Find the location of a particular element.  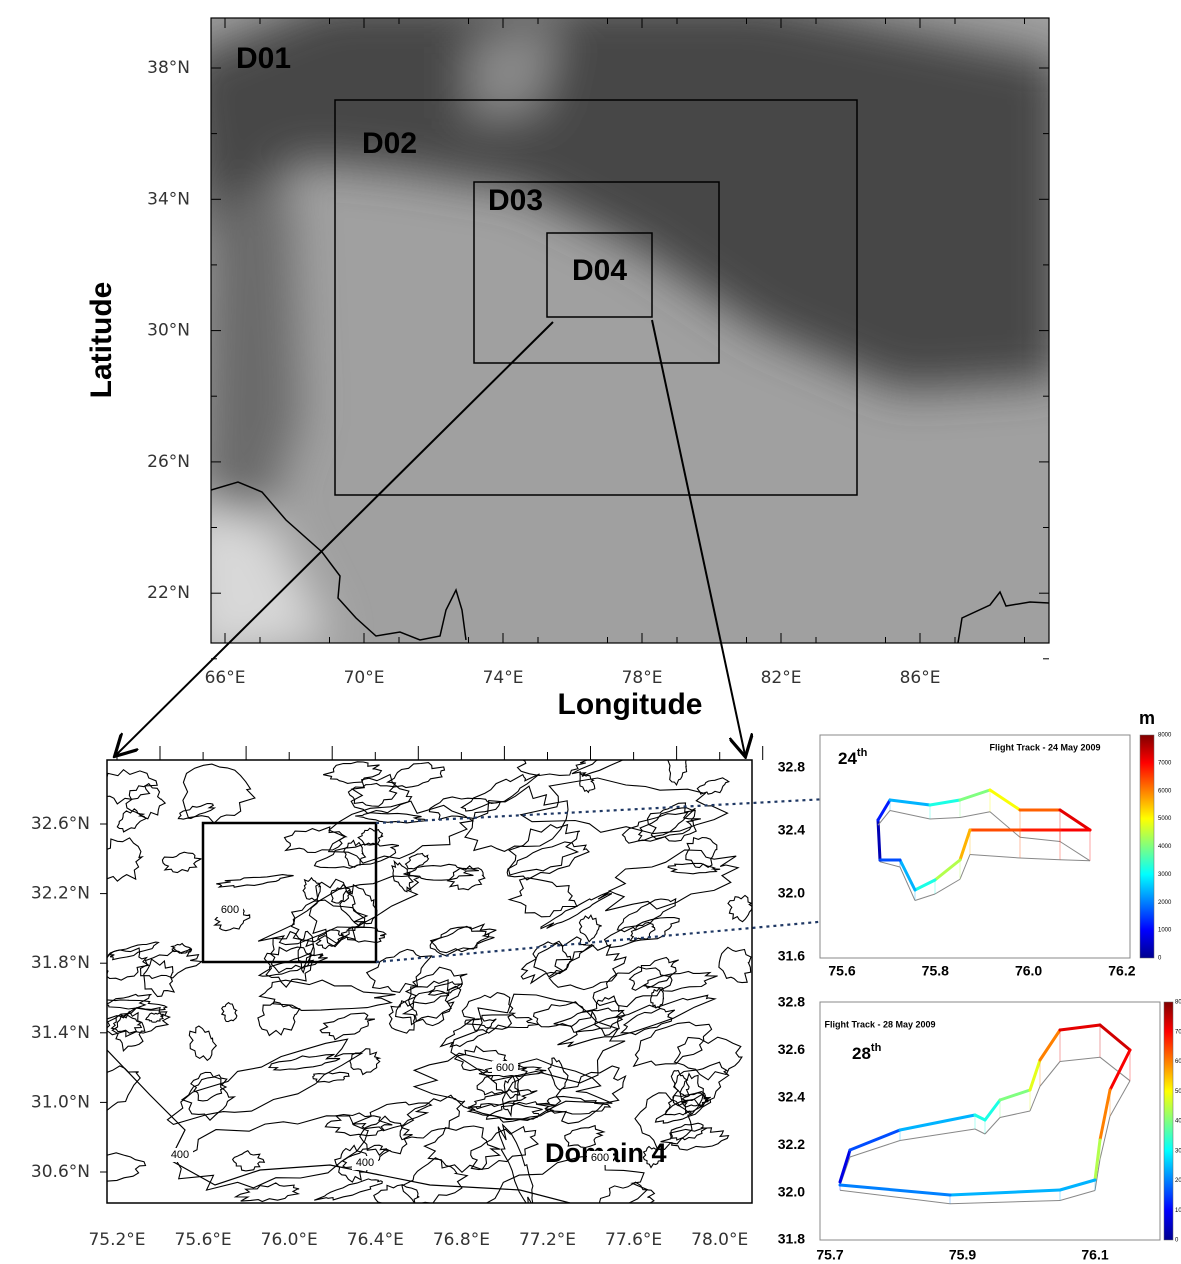

y-tick-label: 32.4 is located at coordinates (791, 830).